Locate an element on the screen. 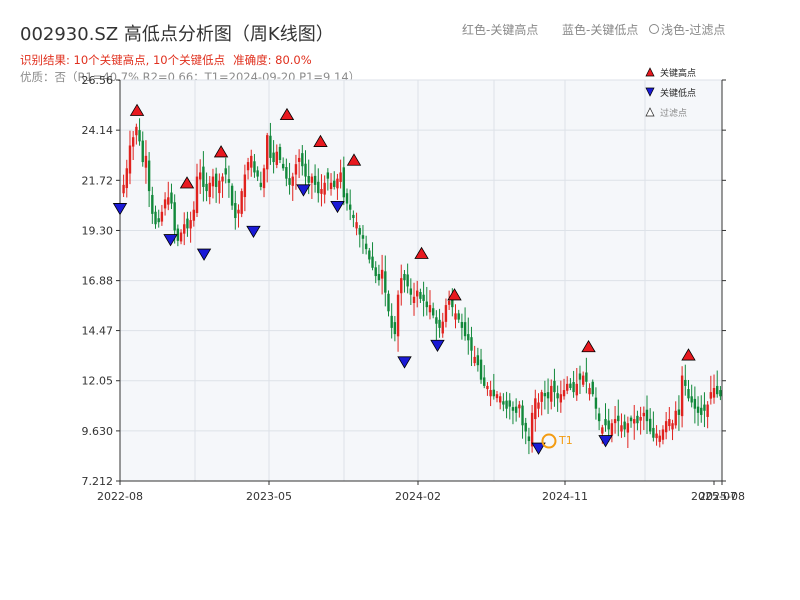  y-tick-label: 14.47 is located at coordinates (98, 331).